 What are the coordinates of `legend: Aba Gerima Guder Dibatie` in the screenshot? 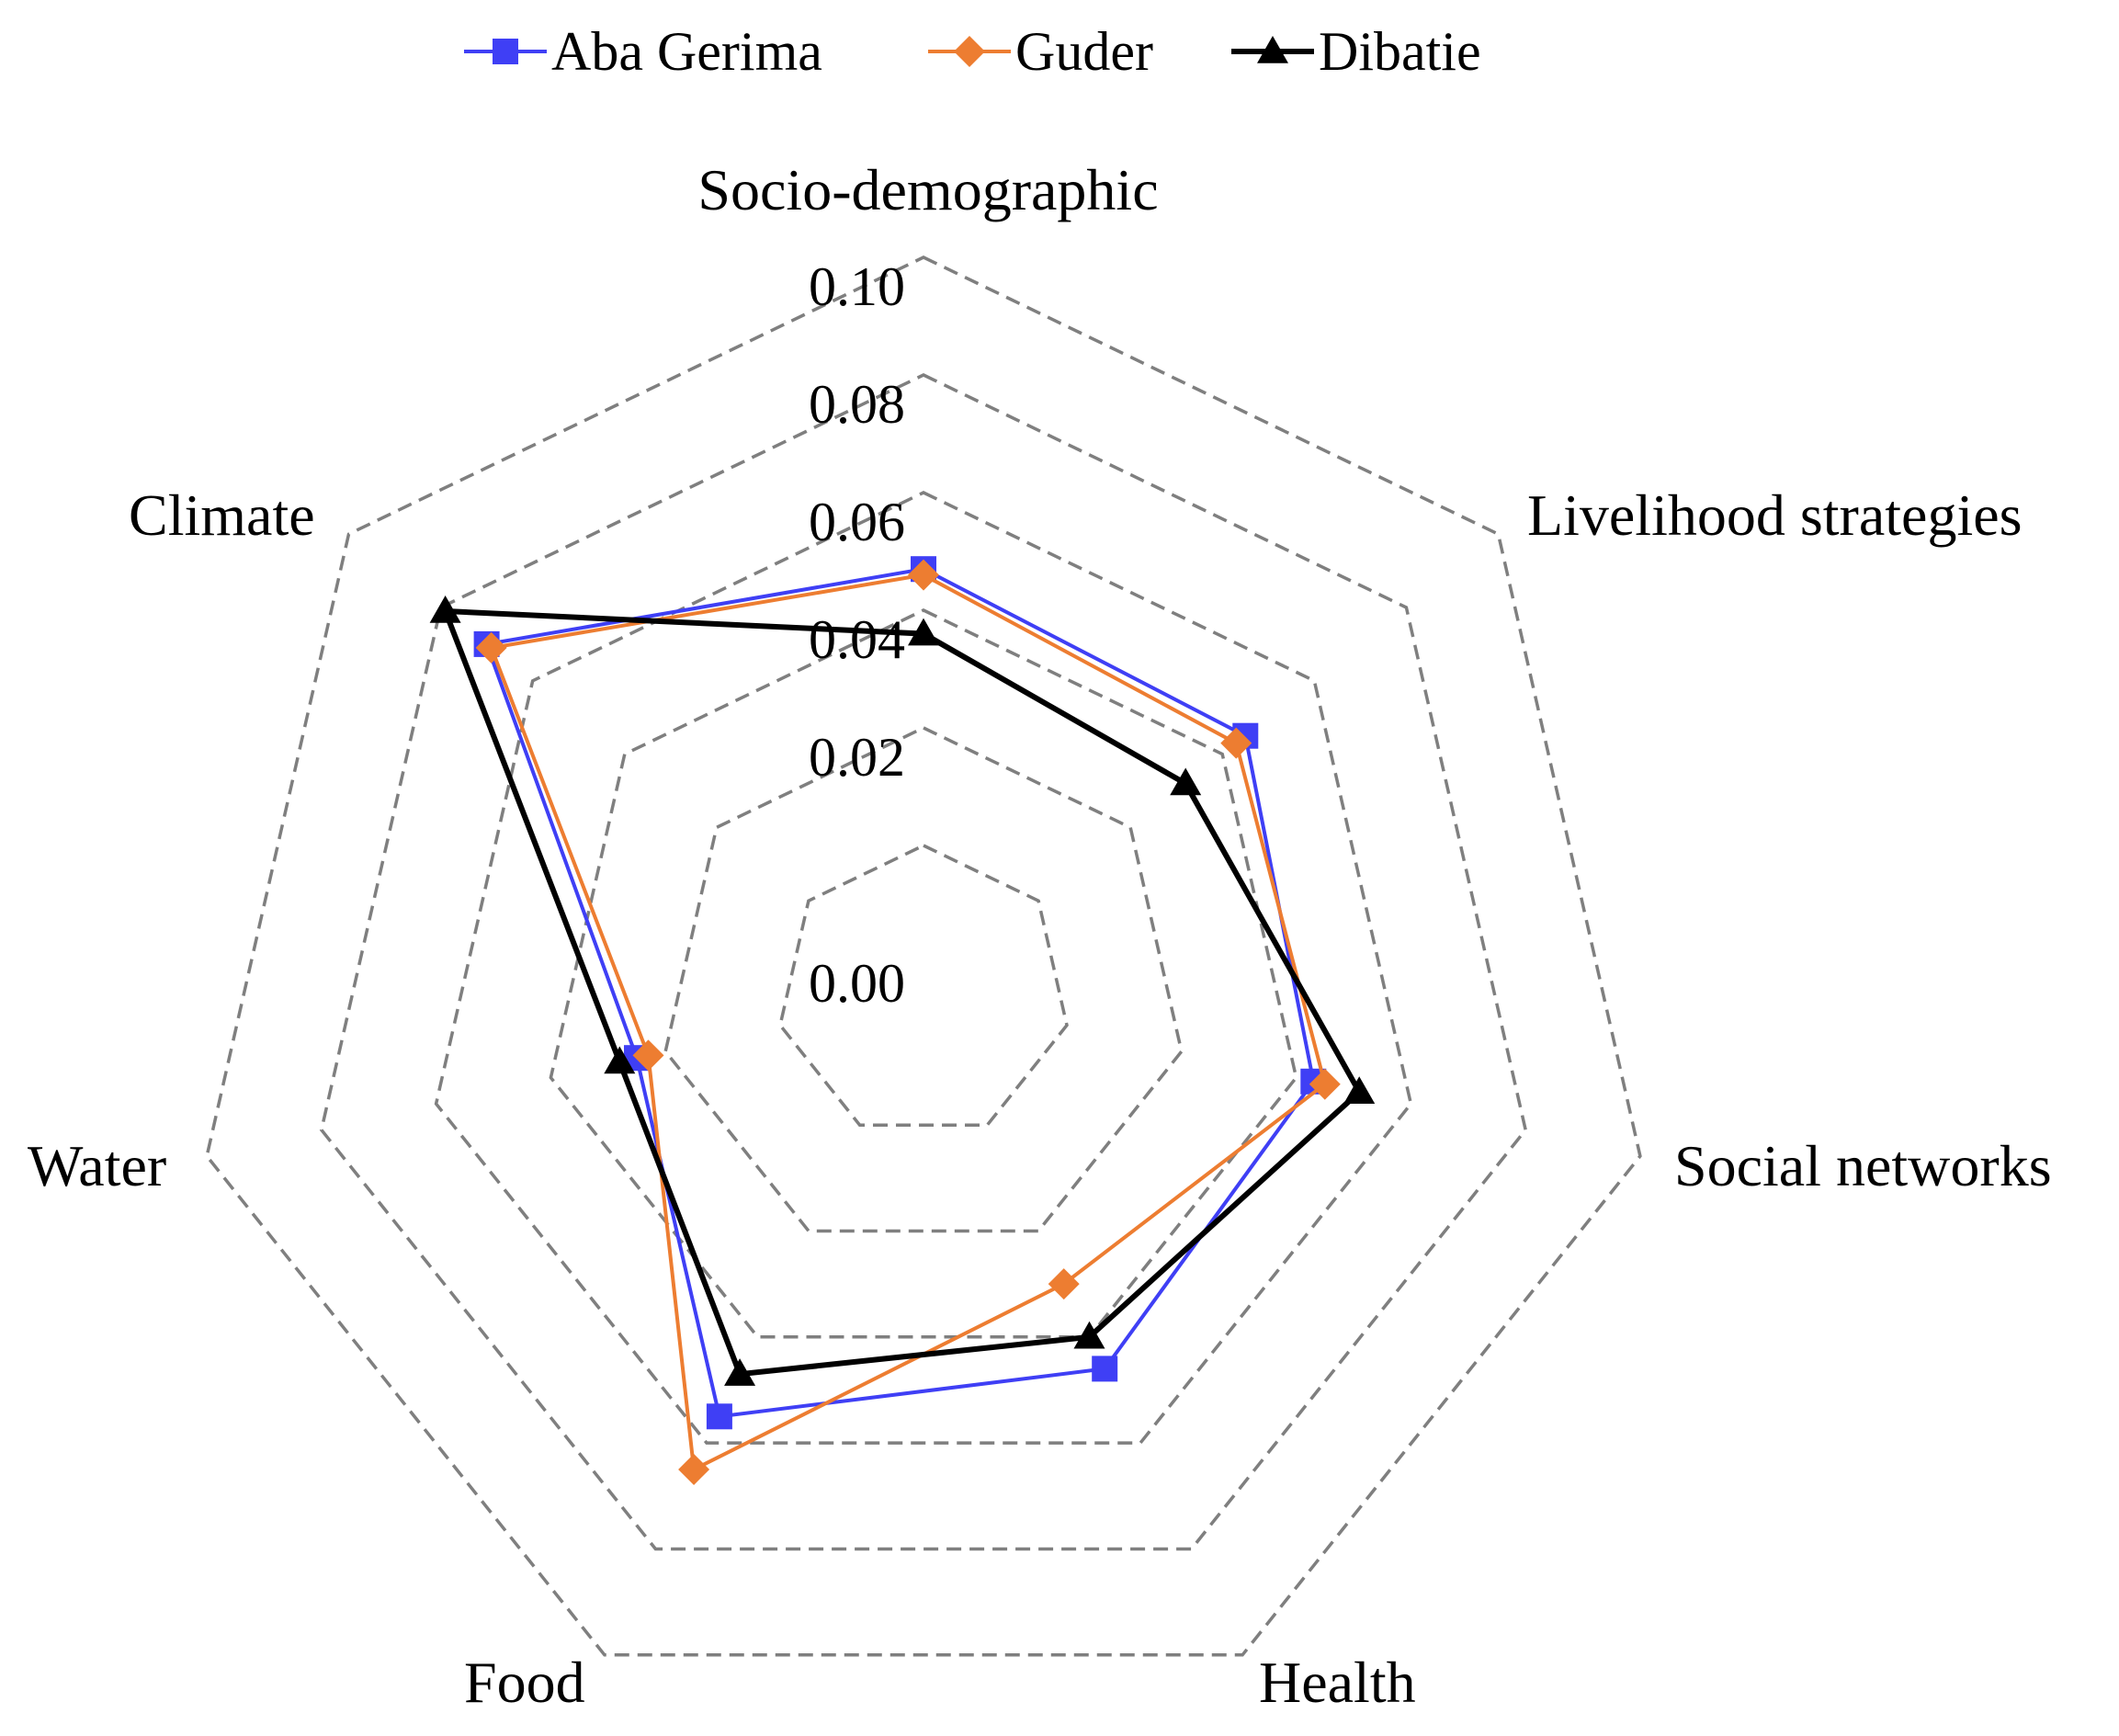 It's located at (973, 51).